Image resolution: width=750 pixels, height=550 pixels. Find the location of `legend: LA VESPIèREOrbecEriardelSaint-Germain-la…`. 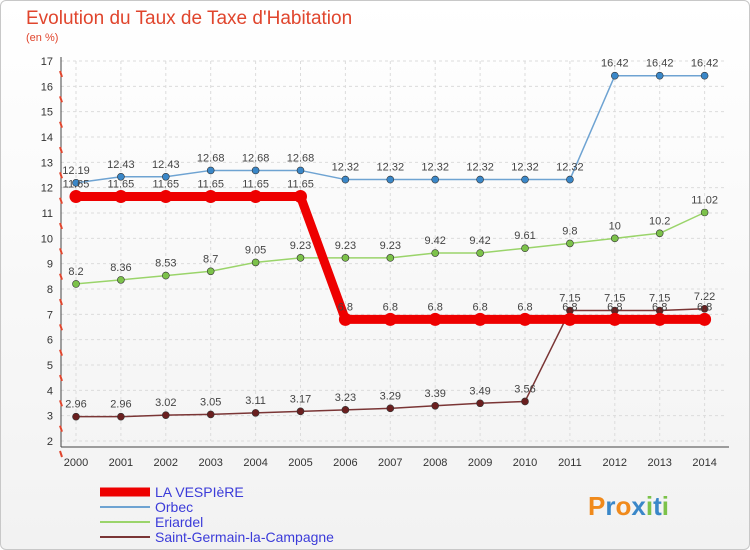

legend: LA VESPIèREOrbecEriardelSaint-Germain-la… is located at coordinates (217, 514).